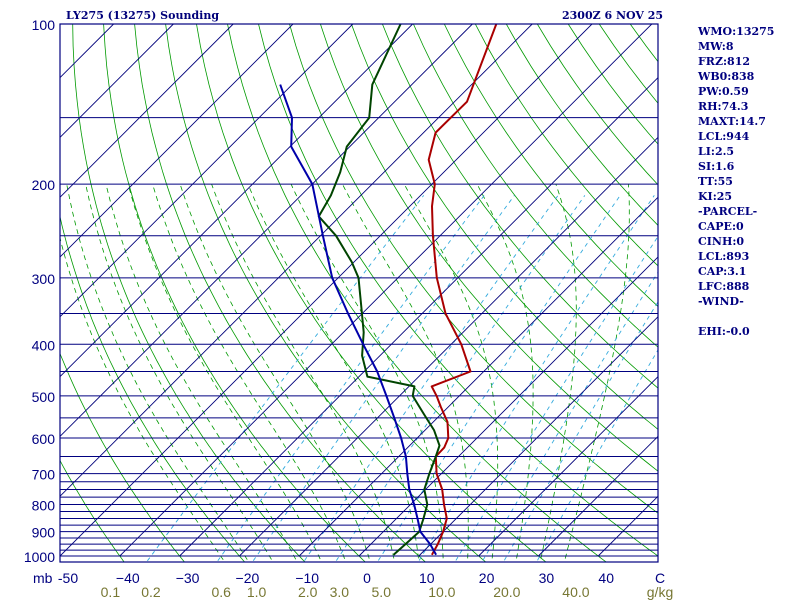 This screenshot has height=600, width=800. What do you see at coordinates (441, 592) in the screenshot?
I see `mixing-ratio-label: 10.0` at bounding box center [441, 592].